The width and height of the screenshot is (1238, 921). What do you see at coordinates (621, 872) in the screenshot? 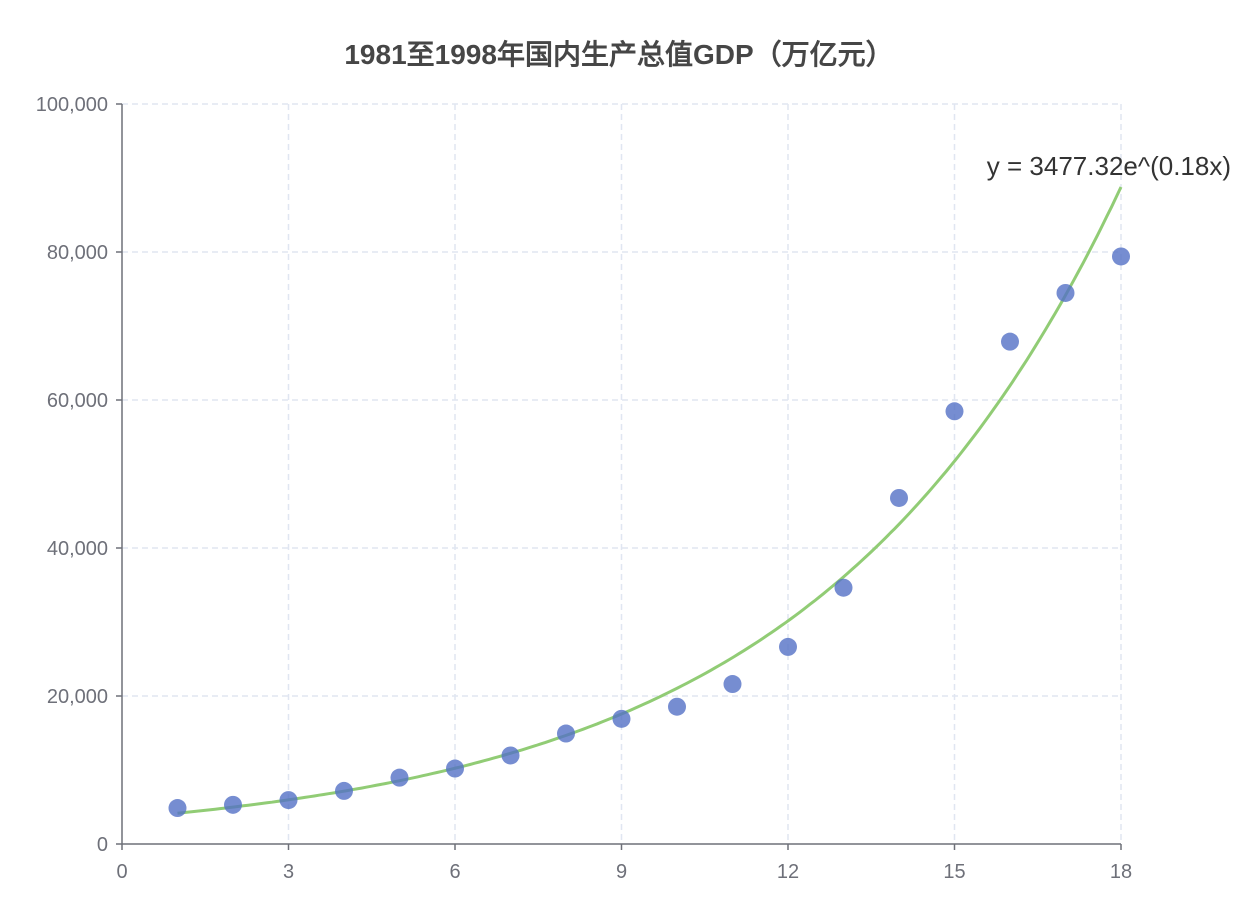
I see `x-tick-label: 9` at bounding box center [621, 872].